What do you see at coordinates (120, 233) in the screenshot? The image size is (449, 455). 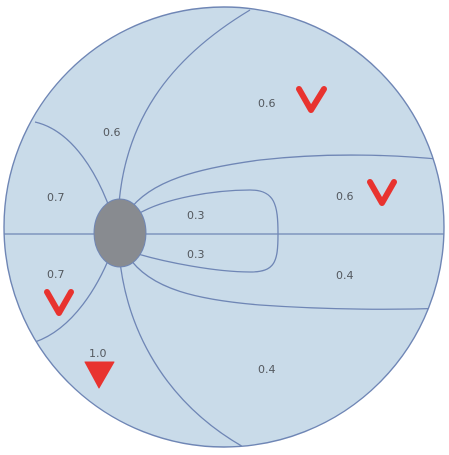 I see `optic-disc` at bounding box center [120, 233].